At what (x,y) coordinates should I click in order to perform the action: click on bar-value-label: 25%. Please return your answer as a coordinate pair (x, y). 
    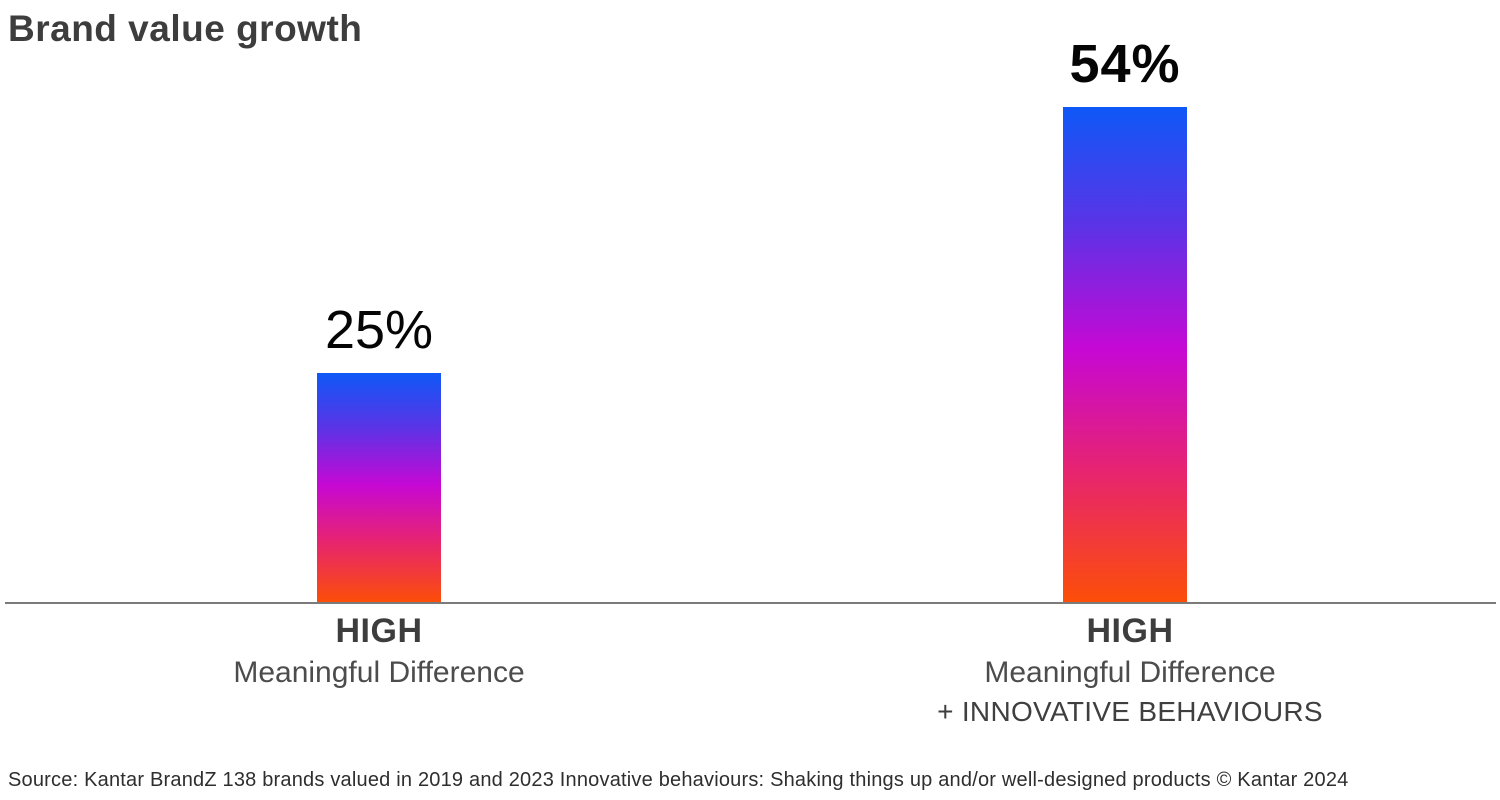
    Looking at the image, I should click on (379, 330).